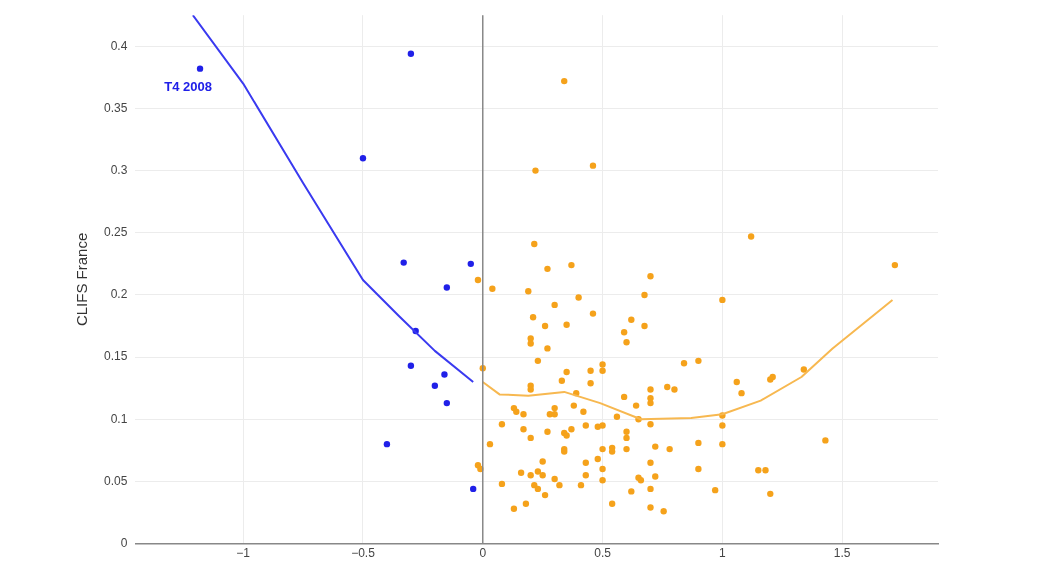 Image resolution: width=1038 pixels, height=576 pixels. I want to click on x-tick-label: 1, so click(723, 553).